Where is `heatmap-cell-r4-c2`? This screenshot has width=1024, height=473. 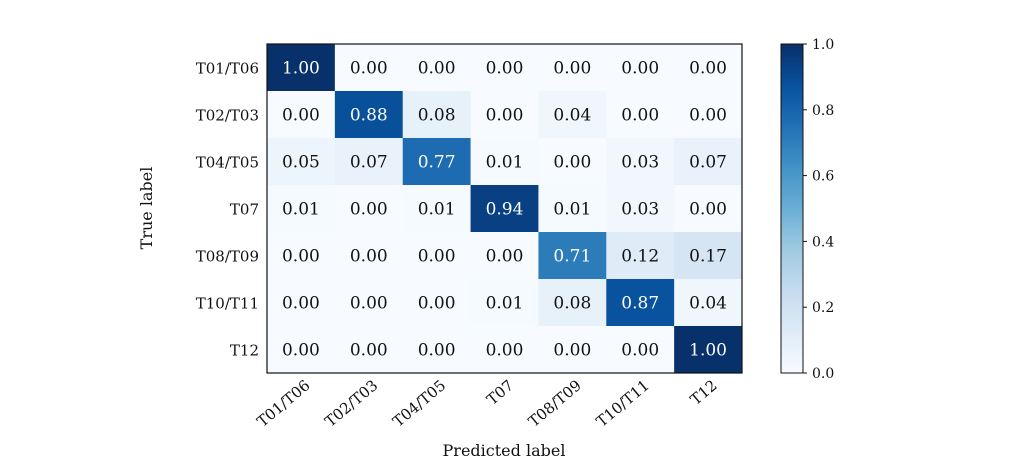 heatmap-cell-r4-c2 is located at coordinates (437, 256).